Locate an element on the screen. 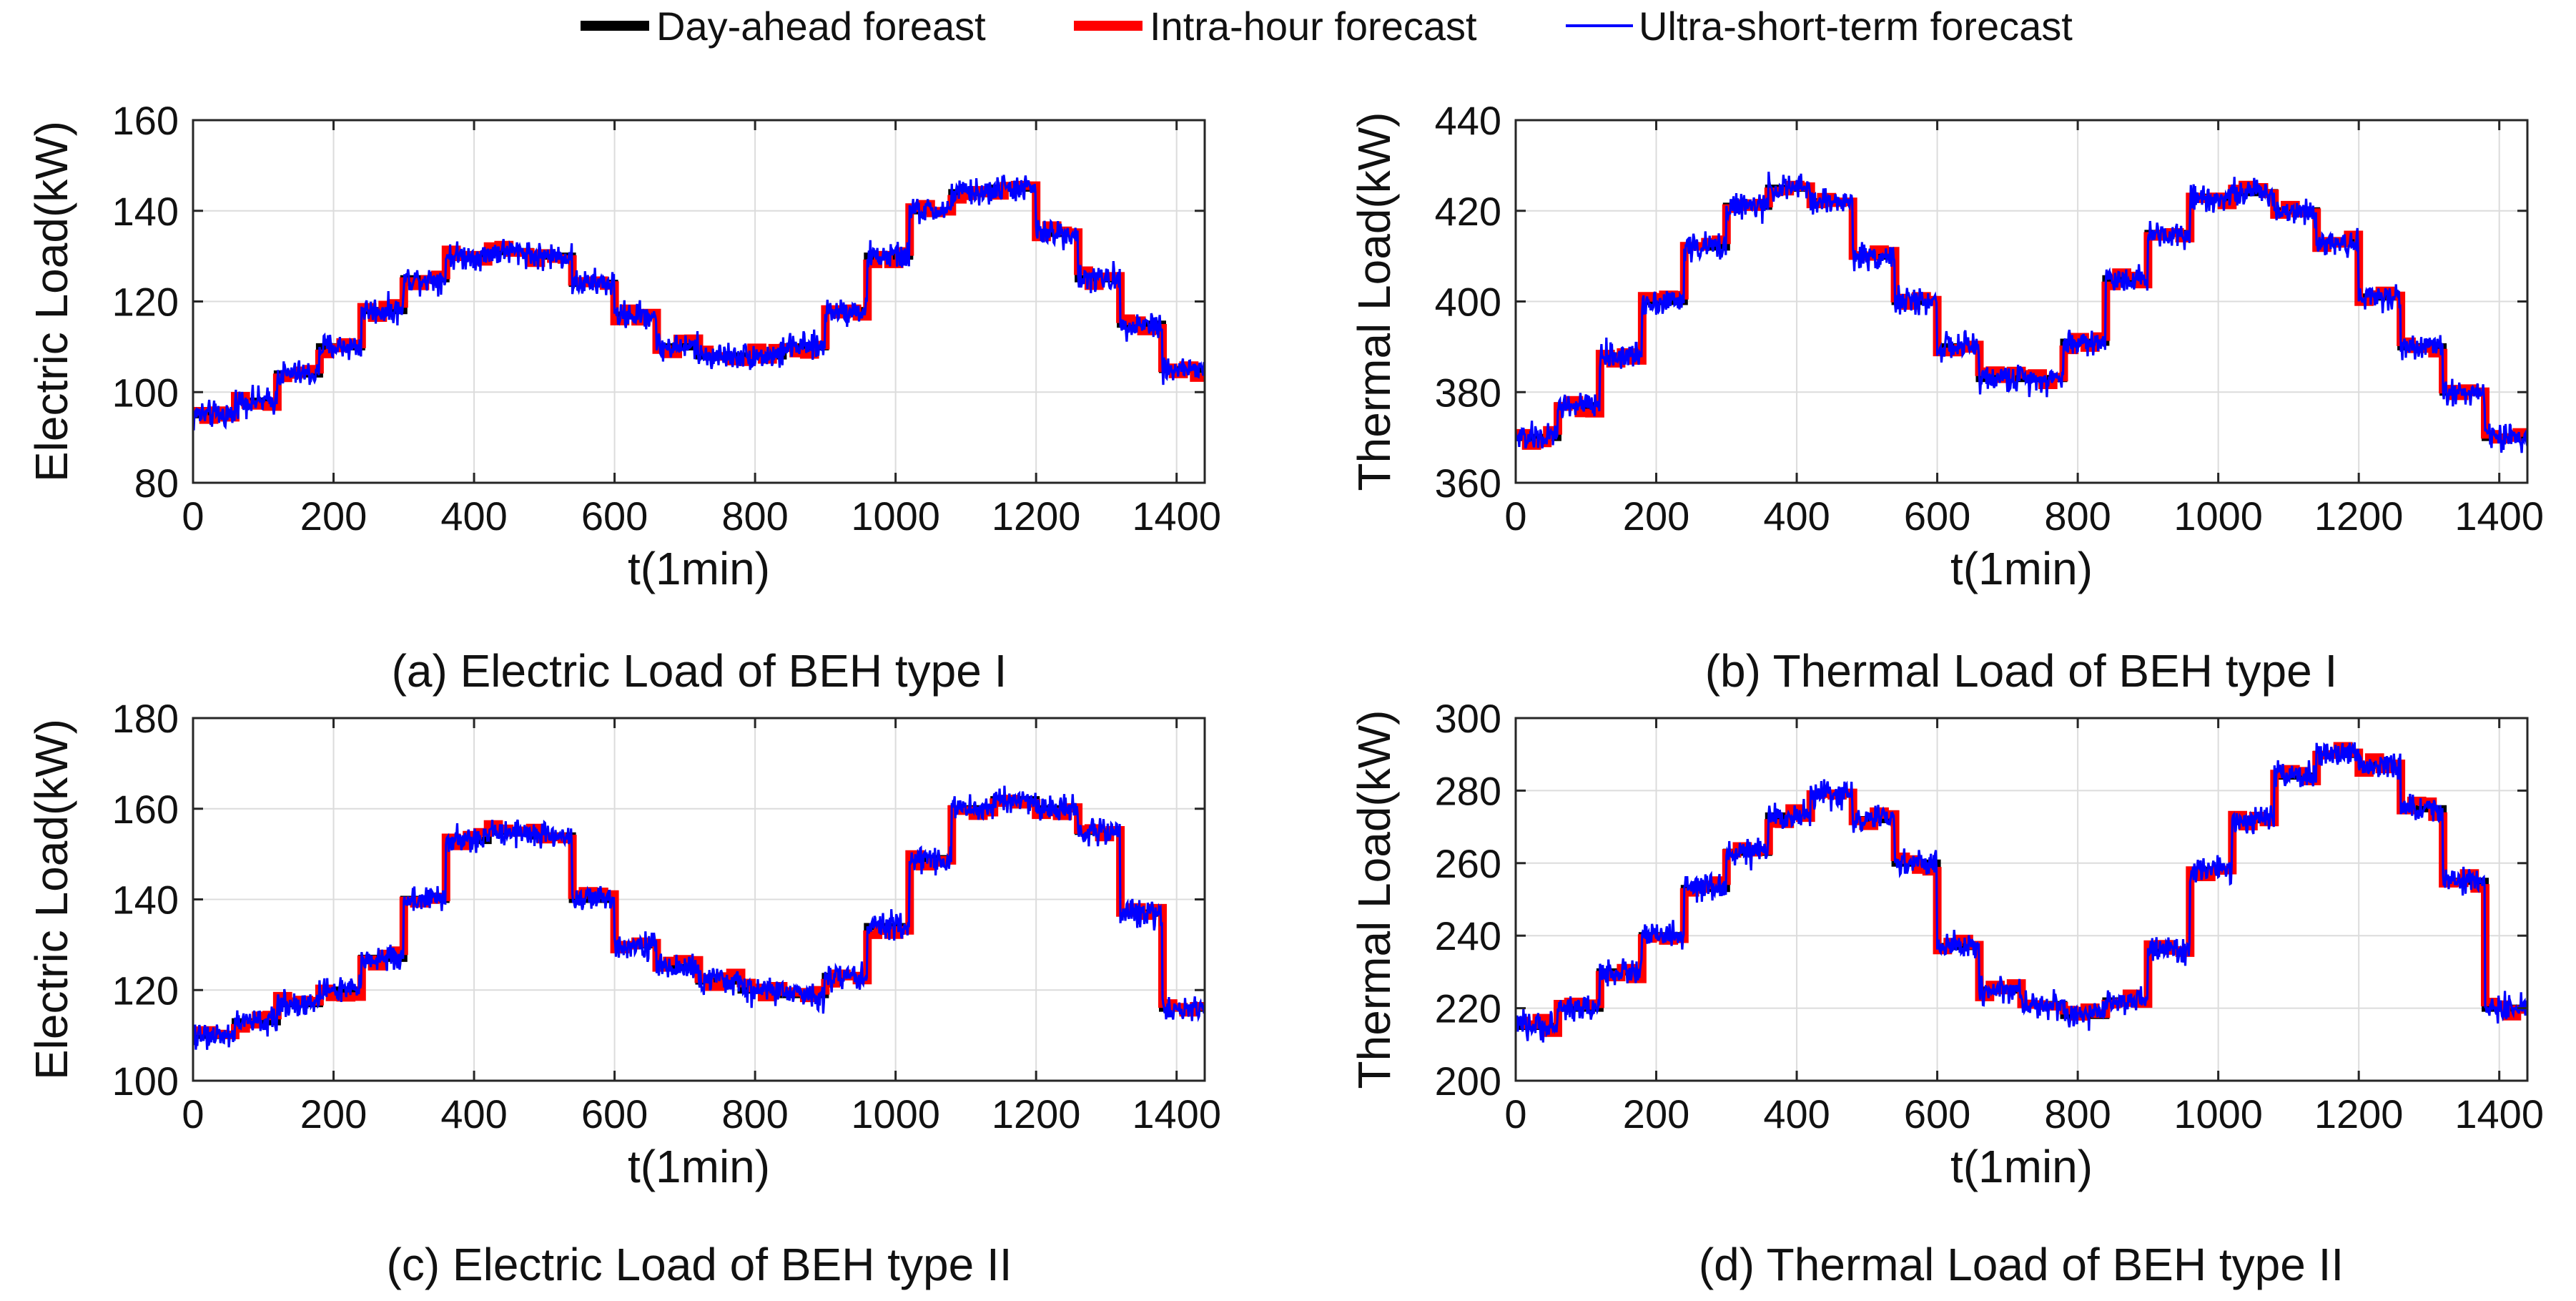 The width and height of the screenshot is (2576, 1301). y-tick-label: 440 is located at coordinates (1468, 121).